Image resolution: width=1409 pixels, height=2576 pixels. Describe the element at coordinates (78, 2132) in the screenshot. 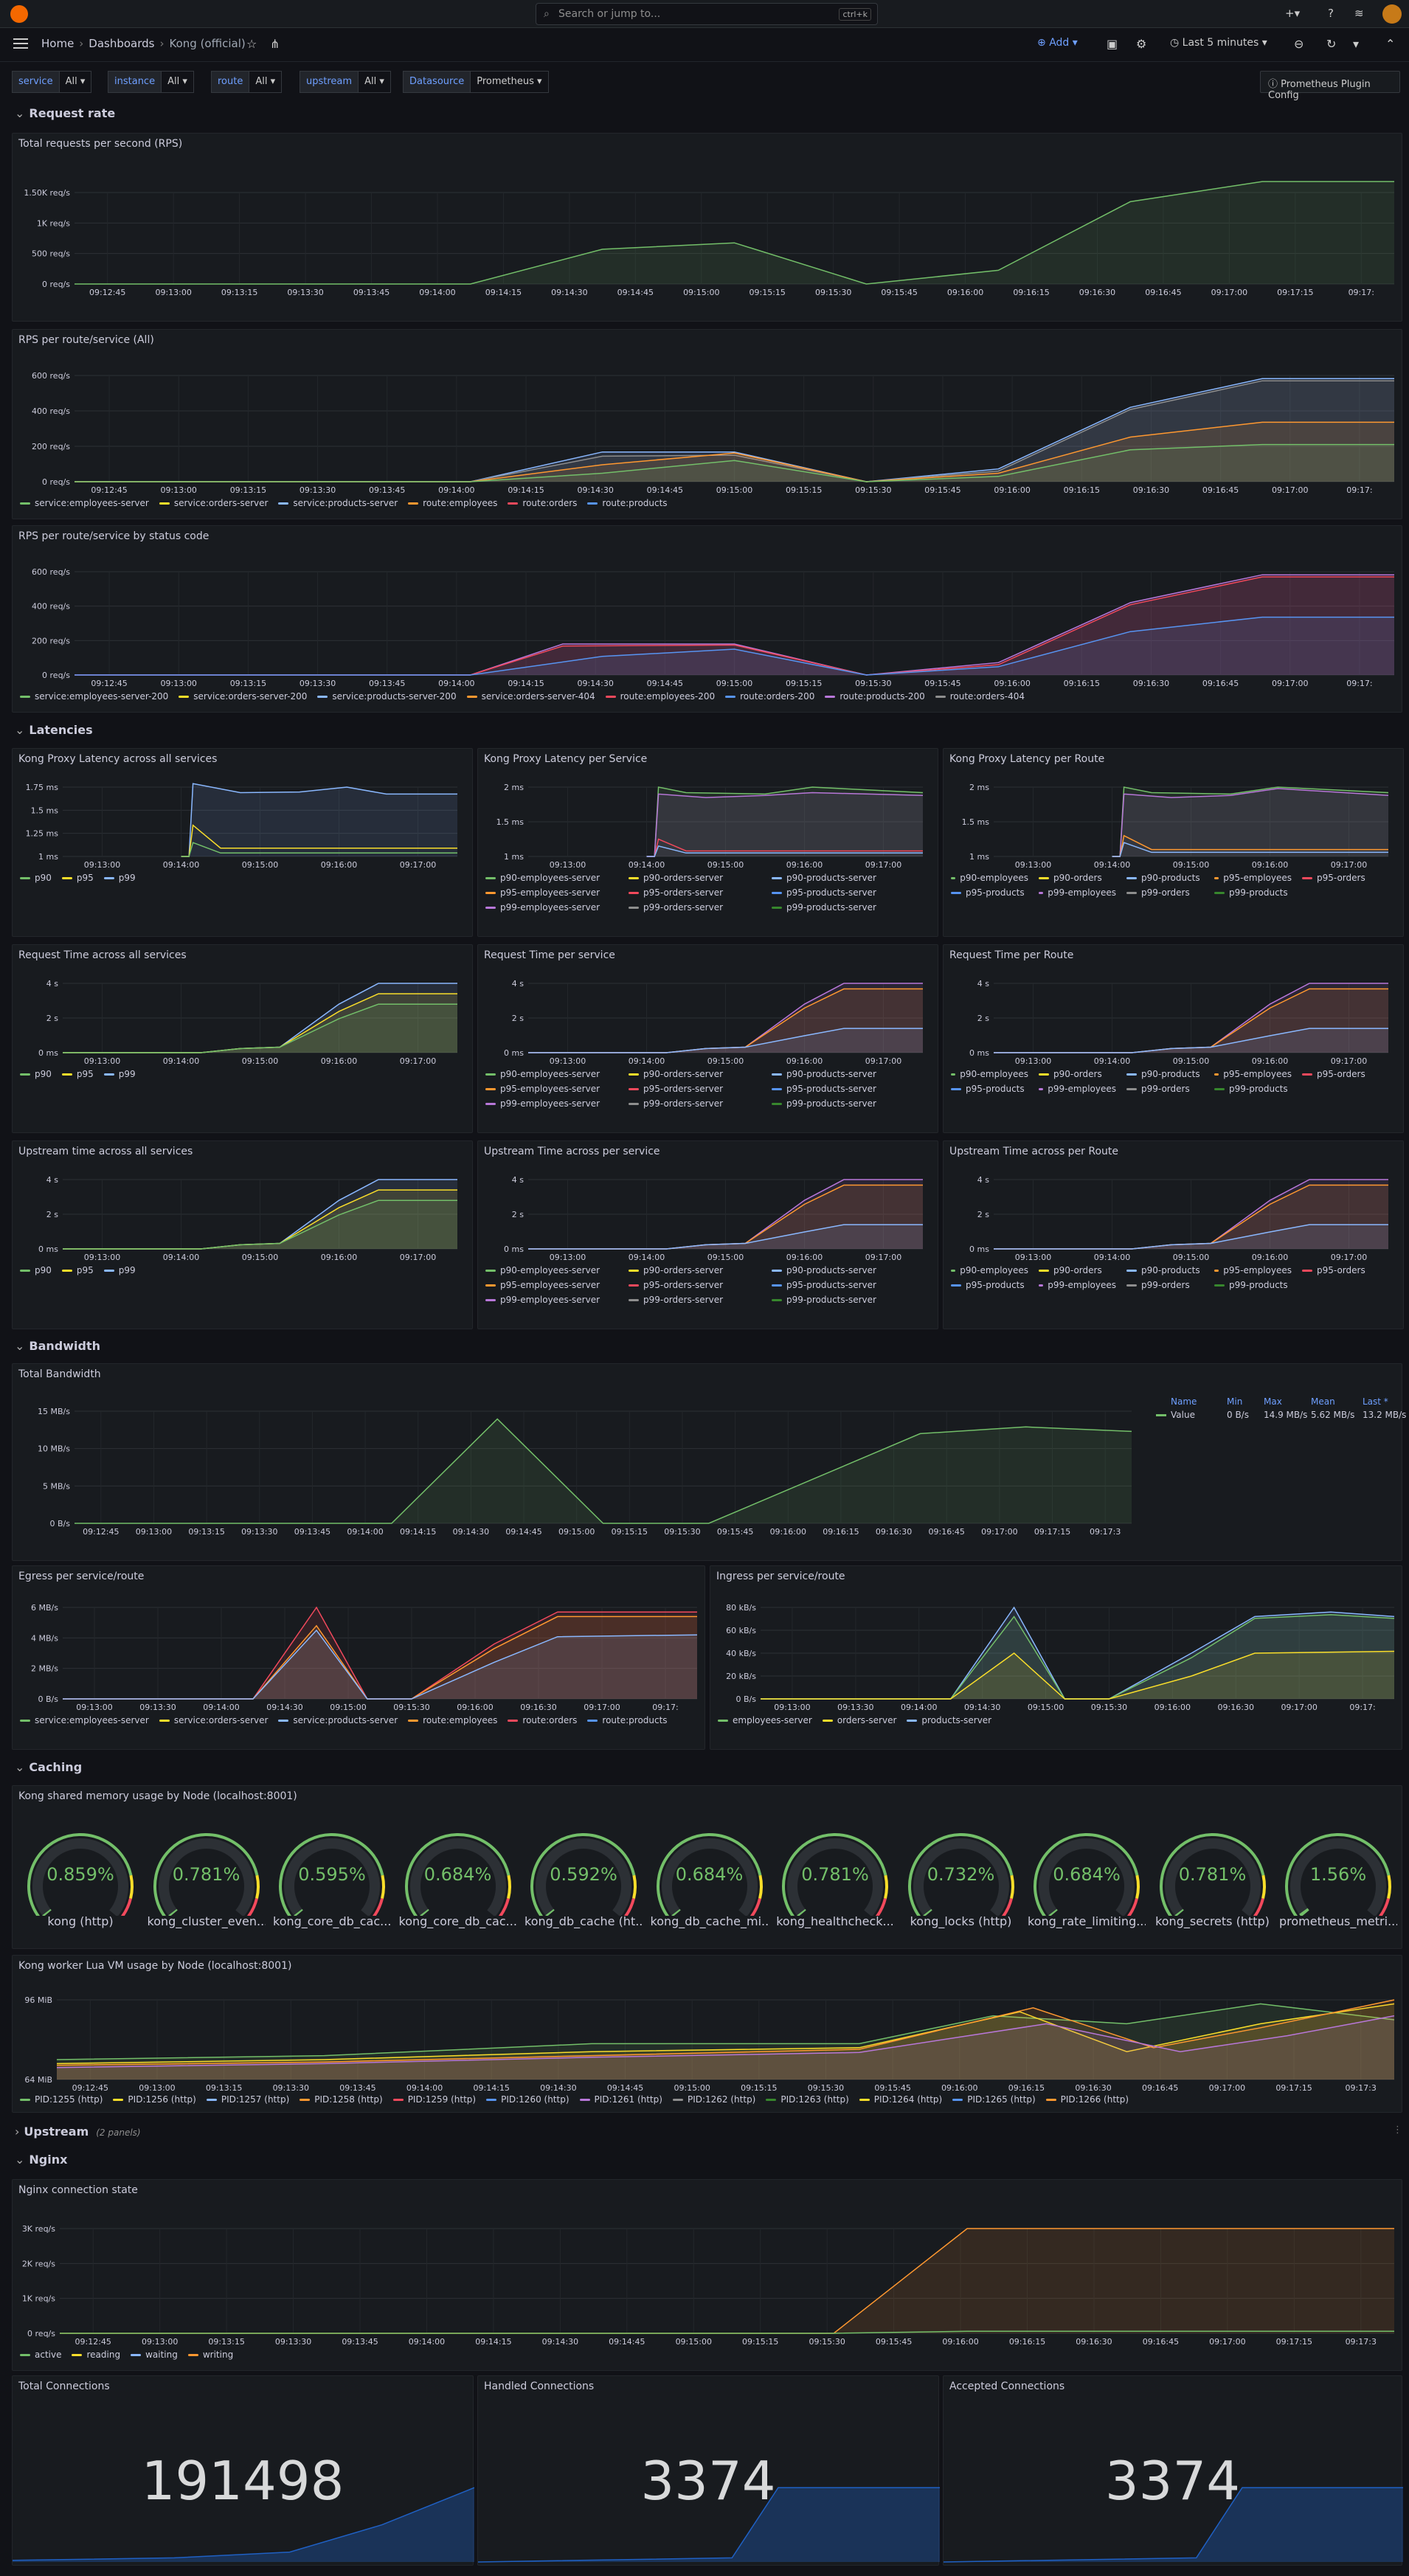

I see `row-upstream: › Upstream (2 panels)` at that location.